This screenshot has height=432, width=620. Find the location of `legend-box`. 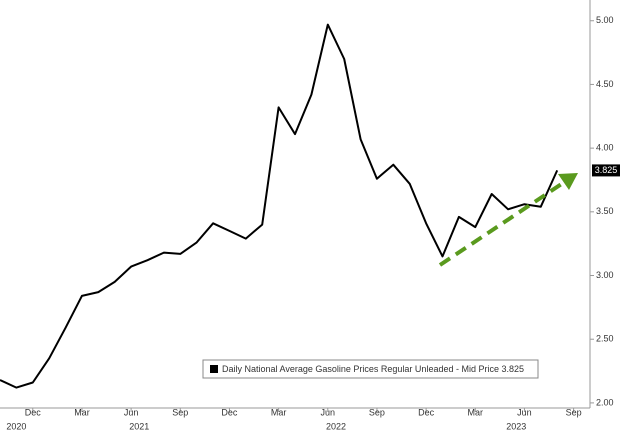

legend-box is located at coordinates (370, 369).